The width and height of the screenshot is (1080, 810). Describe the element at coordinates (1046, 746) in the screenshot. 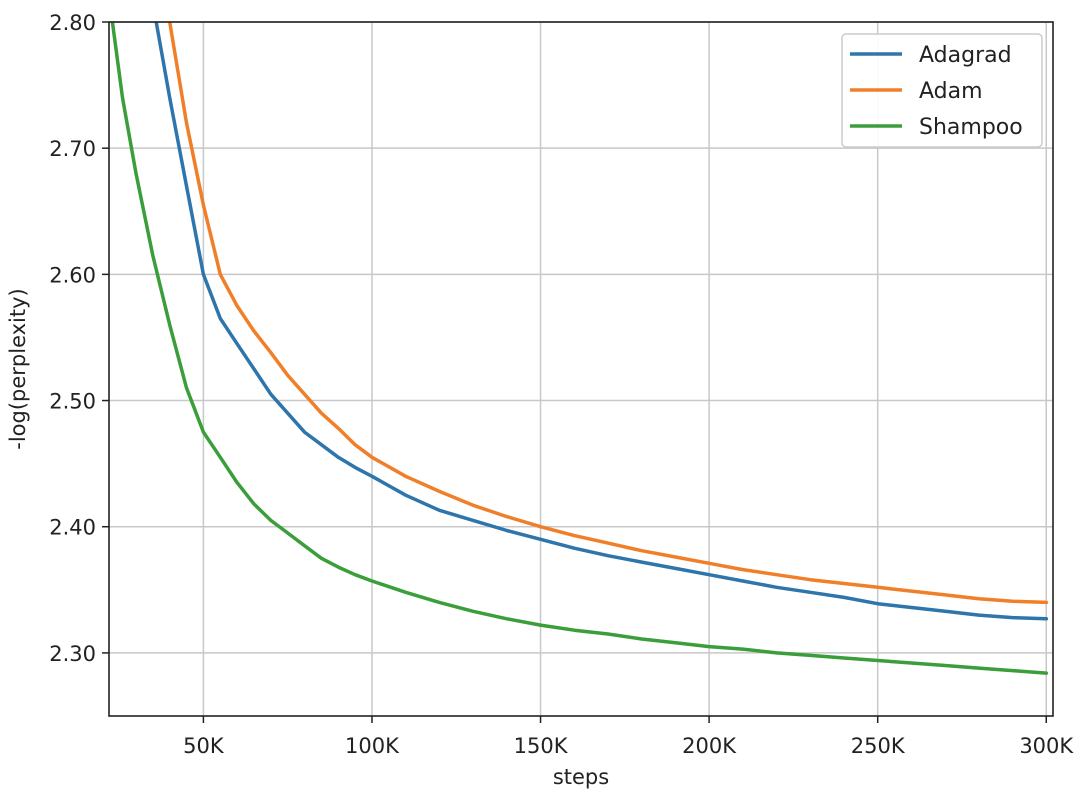

I see `x-tick-label: 300K` at that location.